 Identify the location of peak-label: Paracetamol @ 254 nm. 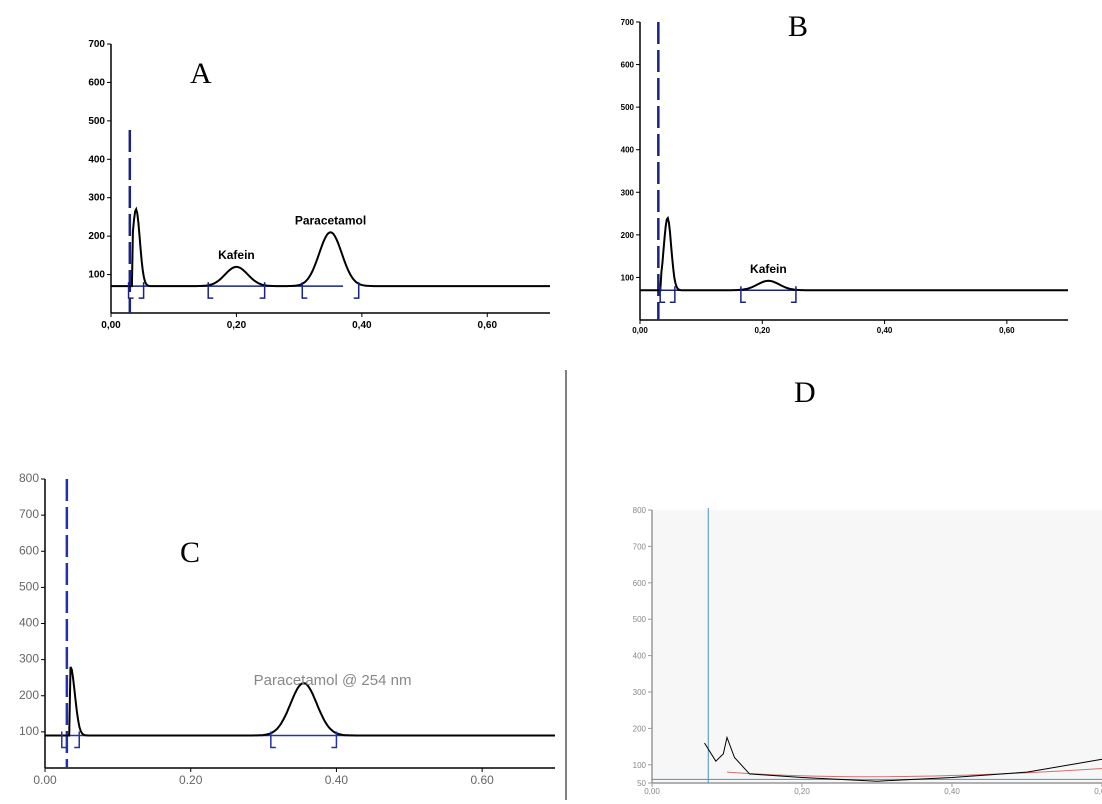
(333, 680).